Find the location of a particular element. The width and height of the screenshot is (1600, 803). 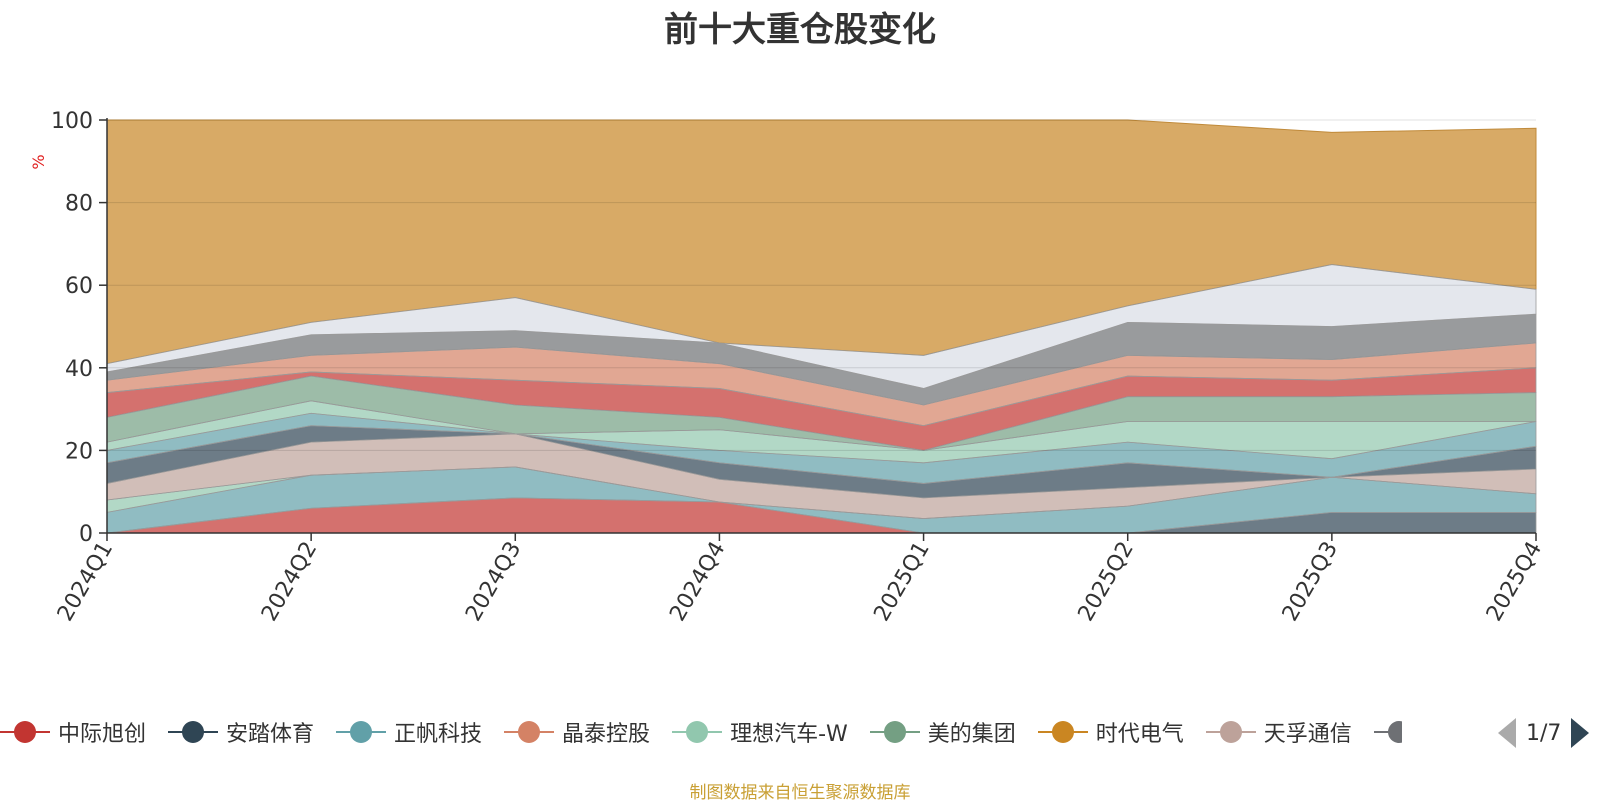

x-tick-label: 2024Q2 is located at coordinates (289, 582).